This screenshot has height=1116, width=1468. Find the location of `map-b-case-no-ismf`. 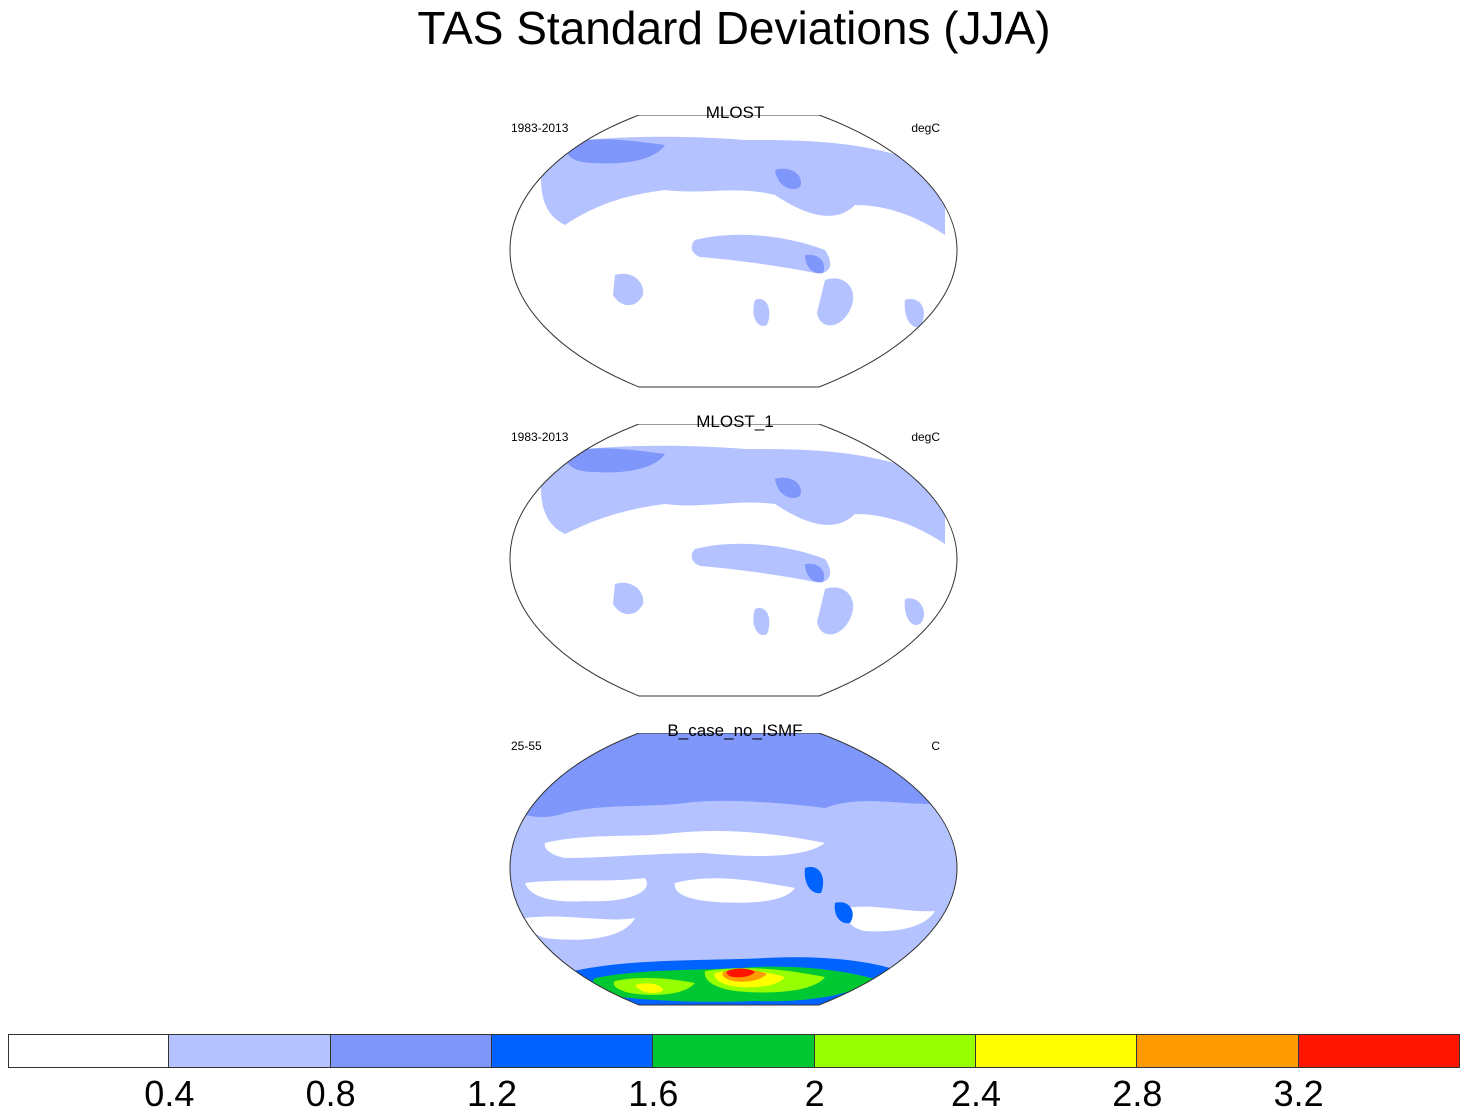

map-b-case-no-ismf is located at coordinates (733, 869).